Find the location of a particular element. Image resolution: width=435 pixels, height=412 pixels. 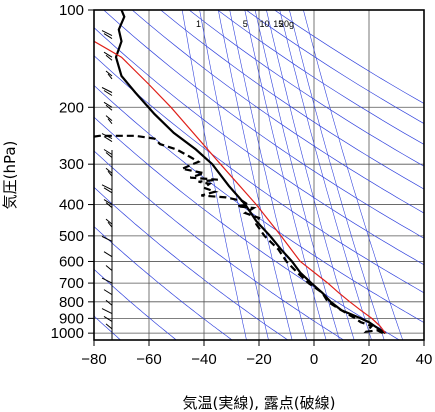

x-tick-label: −40 is located at coordinates (203, 359).